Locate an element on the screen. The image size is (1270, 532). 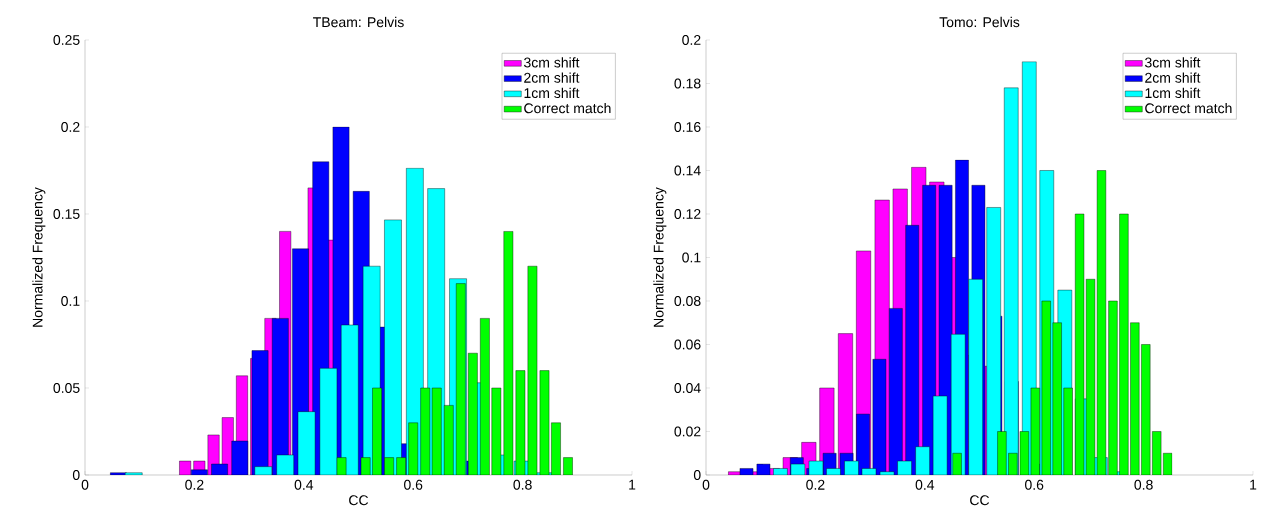
y-tick-label: 0.02 is located at coordinates (687, 431).